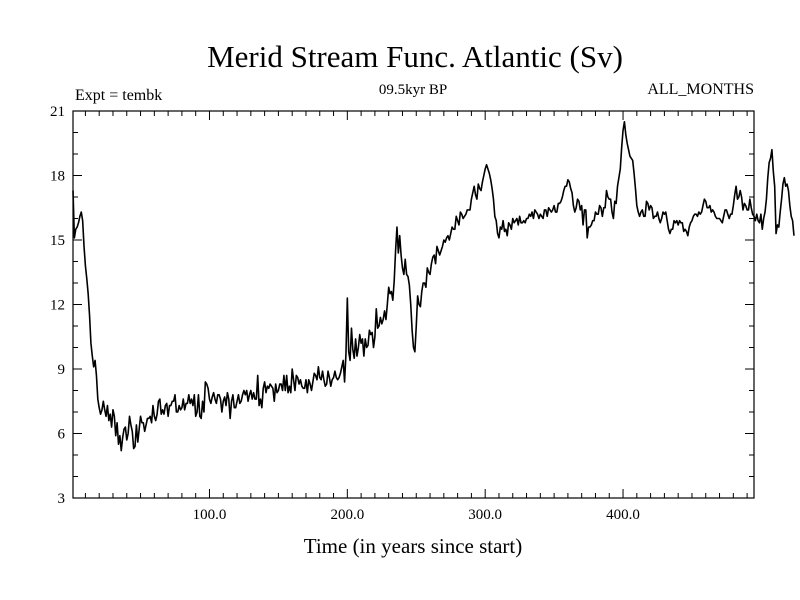 The height and width of the screenshot is (600, 800). I want to click on y-tick-label: 15, so click(57, 241).